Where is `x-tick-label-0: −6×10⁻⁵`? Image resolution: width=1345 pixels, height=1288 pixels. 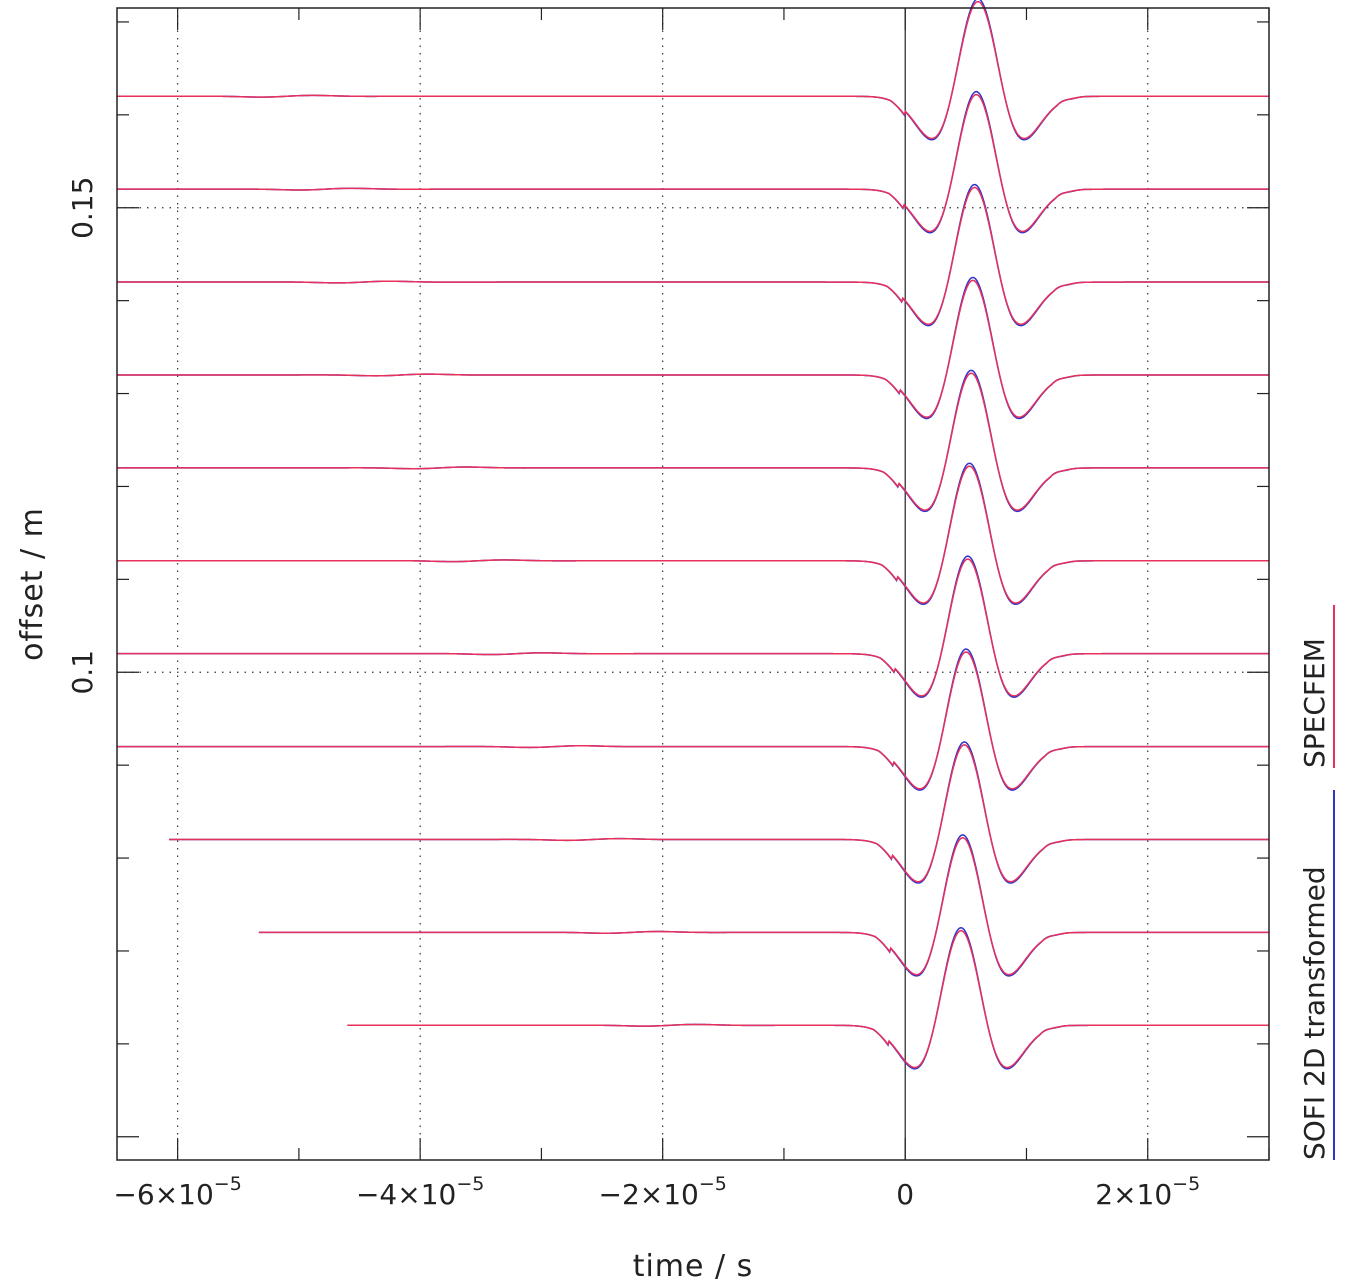
x-tick-label-0: −6×10⁻⁵ is located at coordinates (177, 1192).